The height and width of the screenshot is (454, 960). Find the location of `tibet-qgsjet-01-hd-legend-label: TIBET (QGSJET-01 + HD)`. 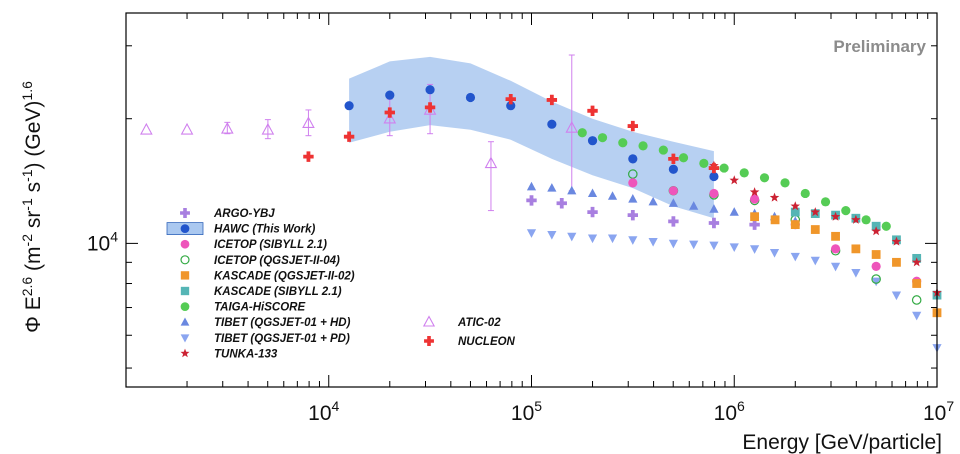

tibet-qgsjet-01-hd-legend-label: TIBET (QGSJET-01 + HD) is located at coordinates (282, 323).